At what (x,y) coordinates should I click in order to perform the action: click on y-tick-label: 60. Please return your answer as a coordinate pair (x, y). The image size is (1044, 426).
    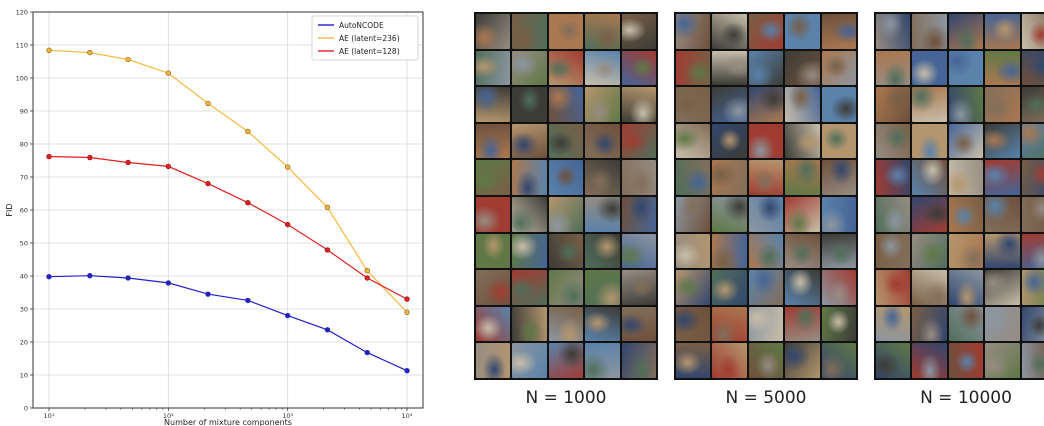
    Looking at the image, I should click on (24, 211).